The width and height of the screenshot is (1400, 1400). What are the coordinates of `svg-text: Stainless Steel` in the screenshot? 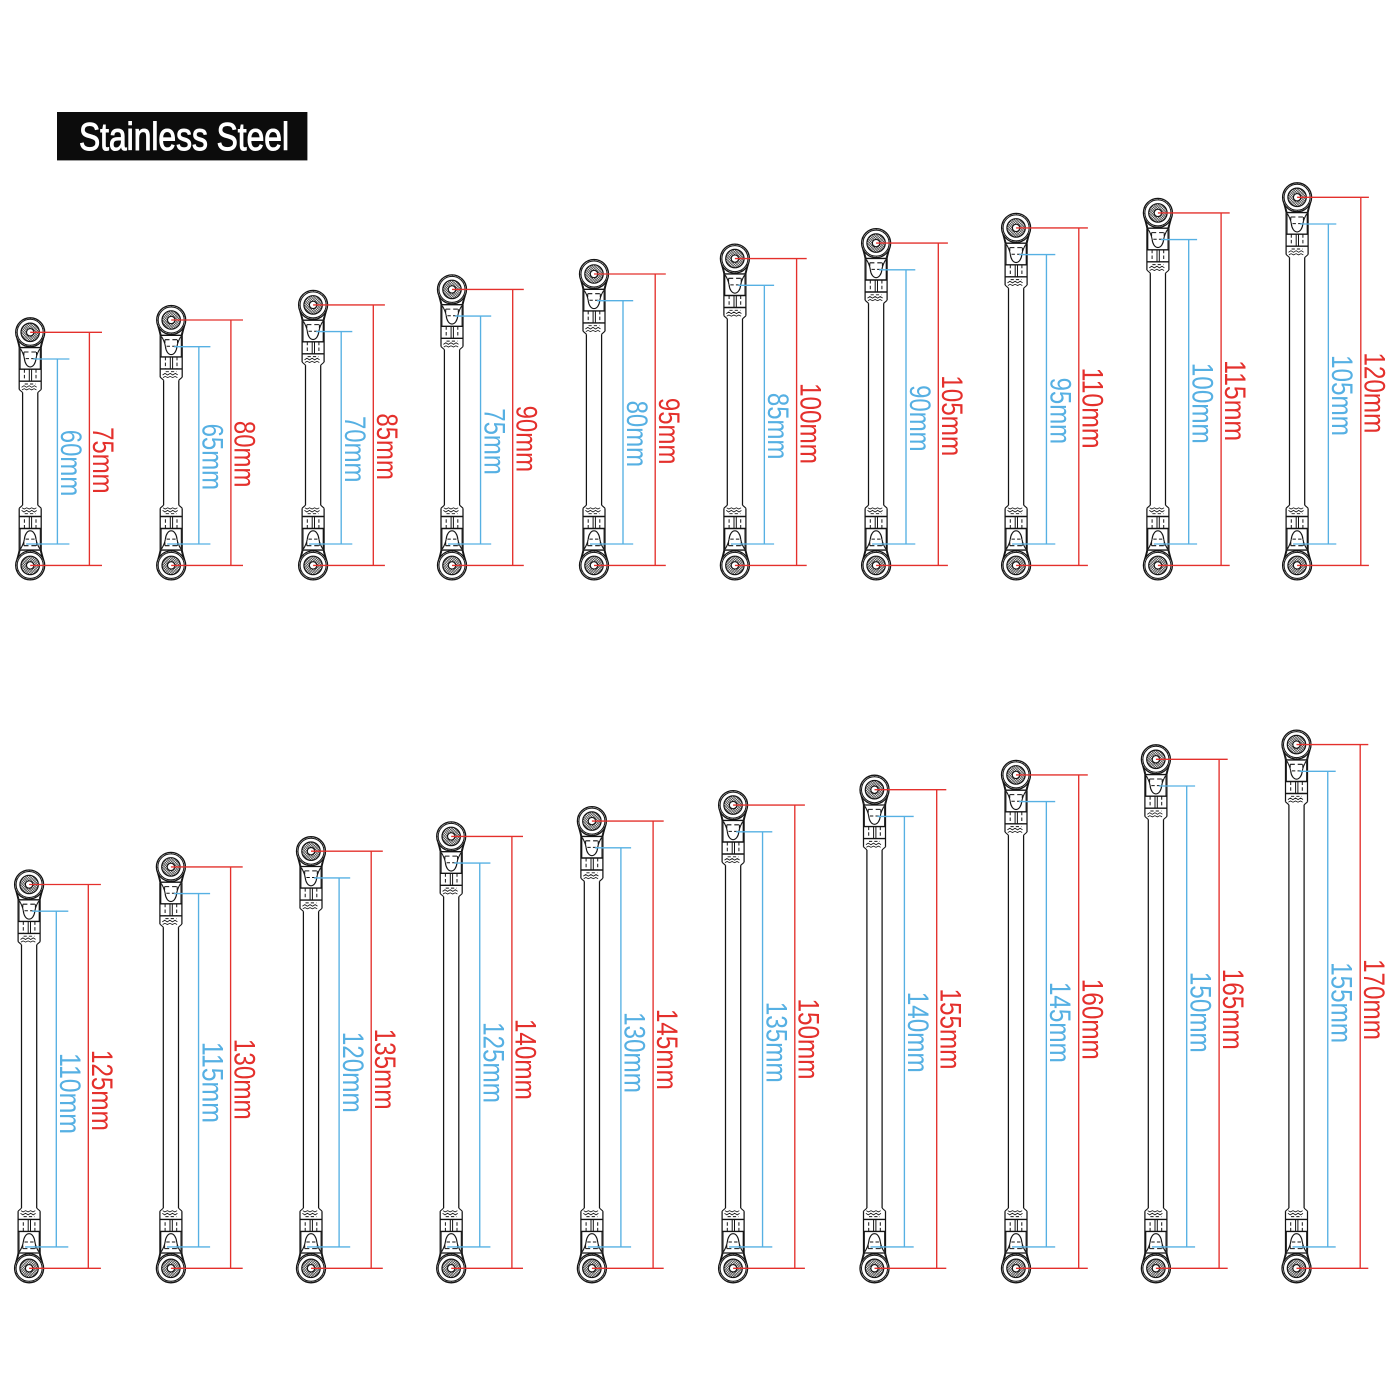 It's located at (184, 137).